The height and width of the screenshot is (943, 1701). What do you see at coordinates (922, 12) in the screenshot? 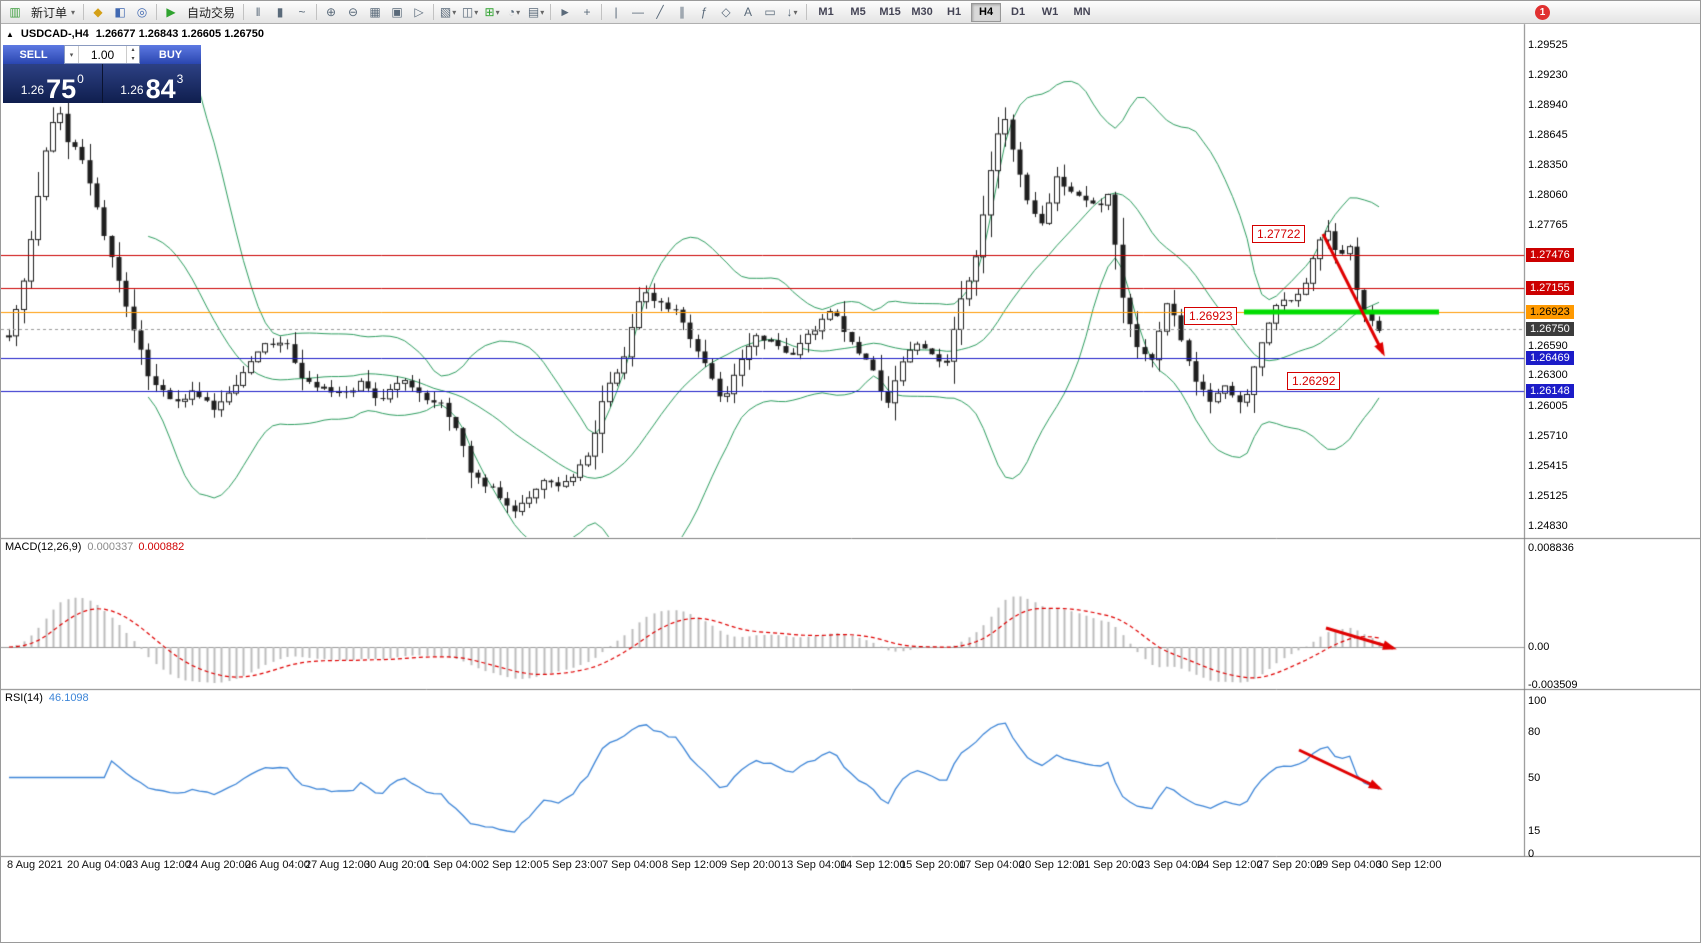
I see `timeframe-m30: M30` at bounding box center [922, 12].